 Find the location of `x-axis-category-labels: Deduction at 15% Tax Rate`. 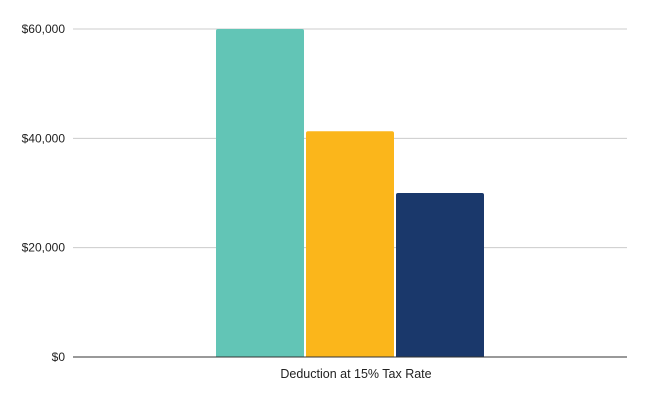

x-axis-category-labels: Deduction at 15% Tax Rate is located at coordinates (355, 374).